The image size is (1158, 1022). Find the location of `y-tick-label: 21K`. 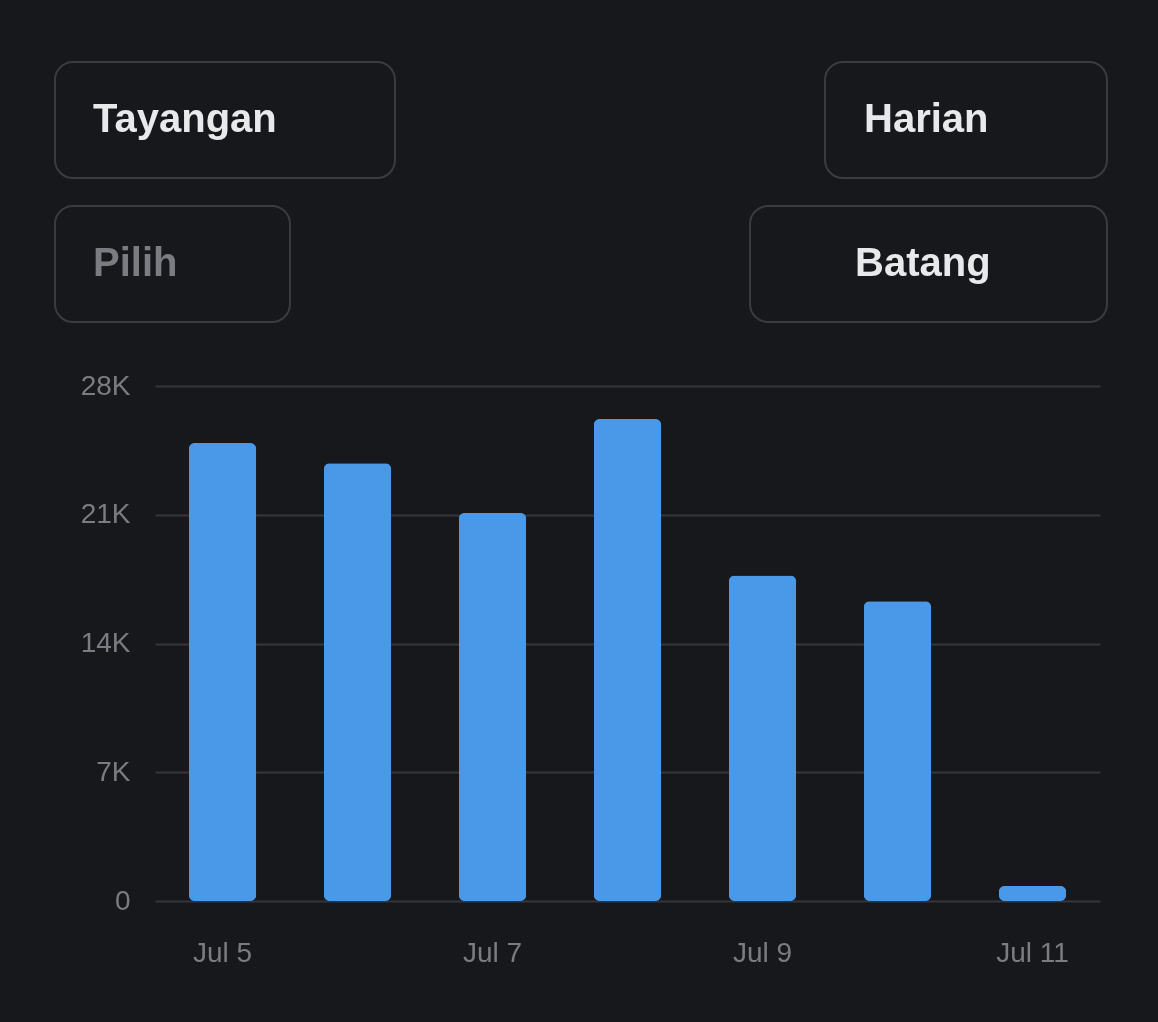

y-tick-label: 21K is located at coordinates (105, 514).